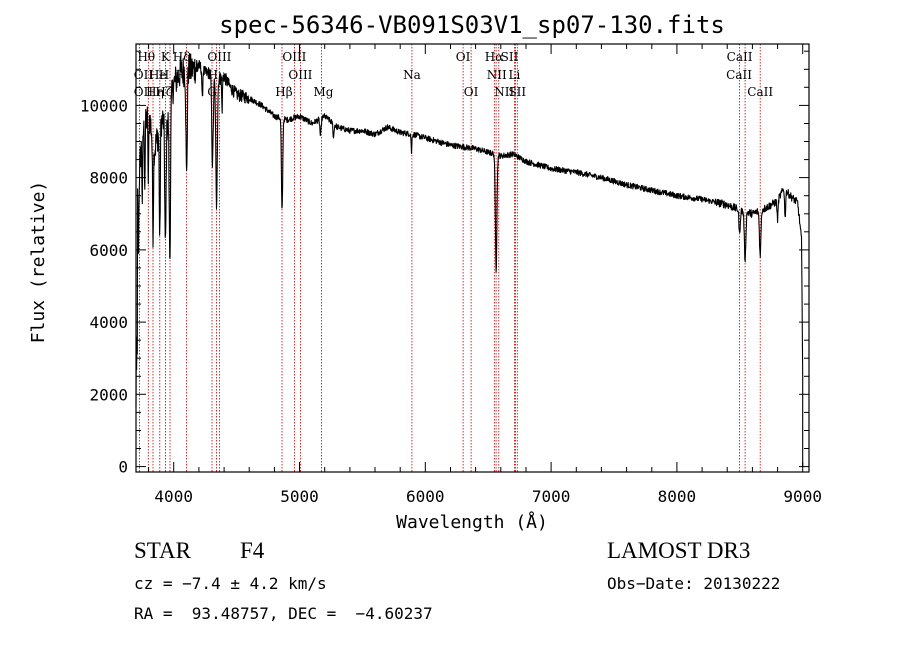  Describe the element at coordinates (283, 613) in the screenshot. I see `sky-coordinates: RA = 93.48757, DEC = −4.60237` at that location.